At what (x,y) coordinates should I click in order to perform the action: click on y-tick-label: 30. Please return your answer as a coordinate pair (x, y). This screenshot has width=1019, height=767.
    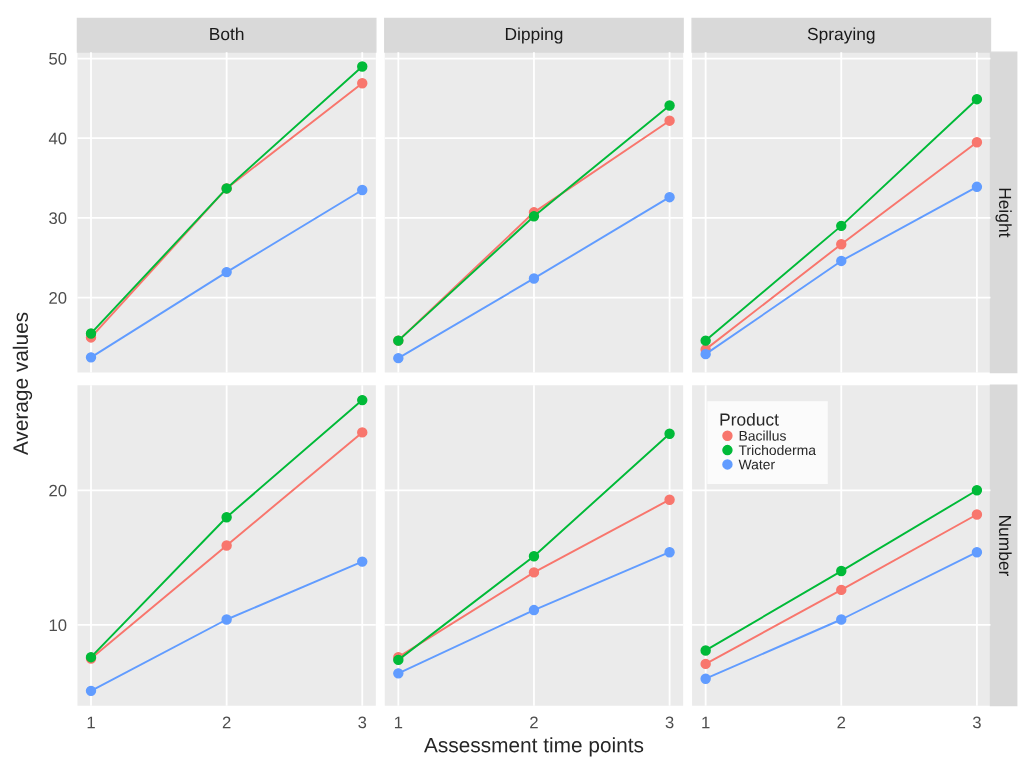
    Looking at the image, I should click on (58, 218).